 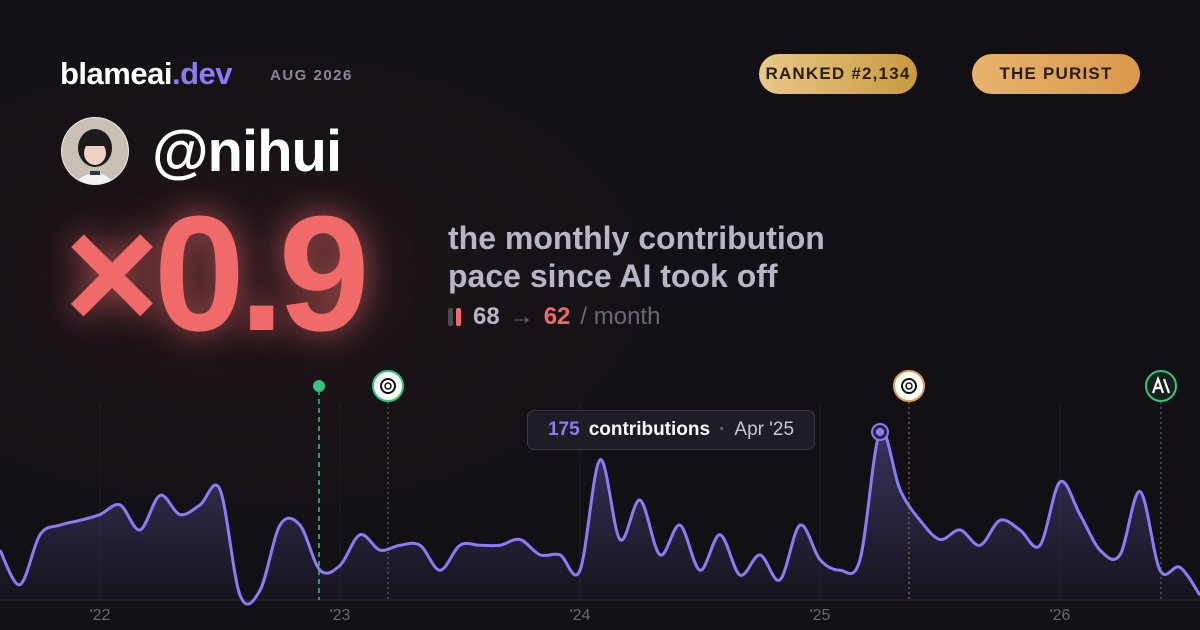 What do you see at coordinates (1161, 386) in the screenshot?
I see `anthropic-icon` at bounding box center [1161, 386].